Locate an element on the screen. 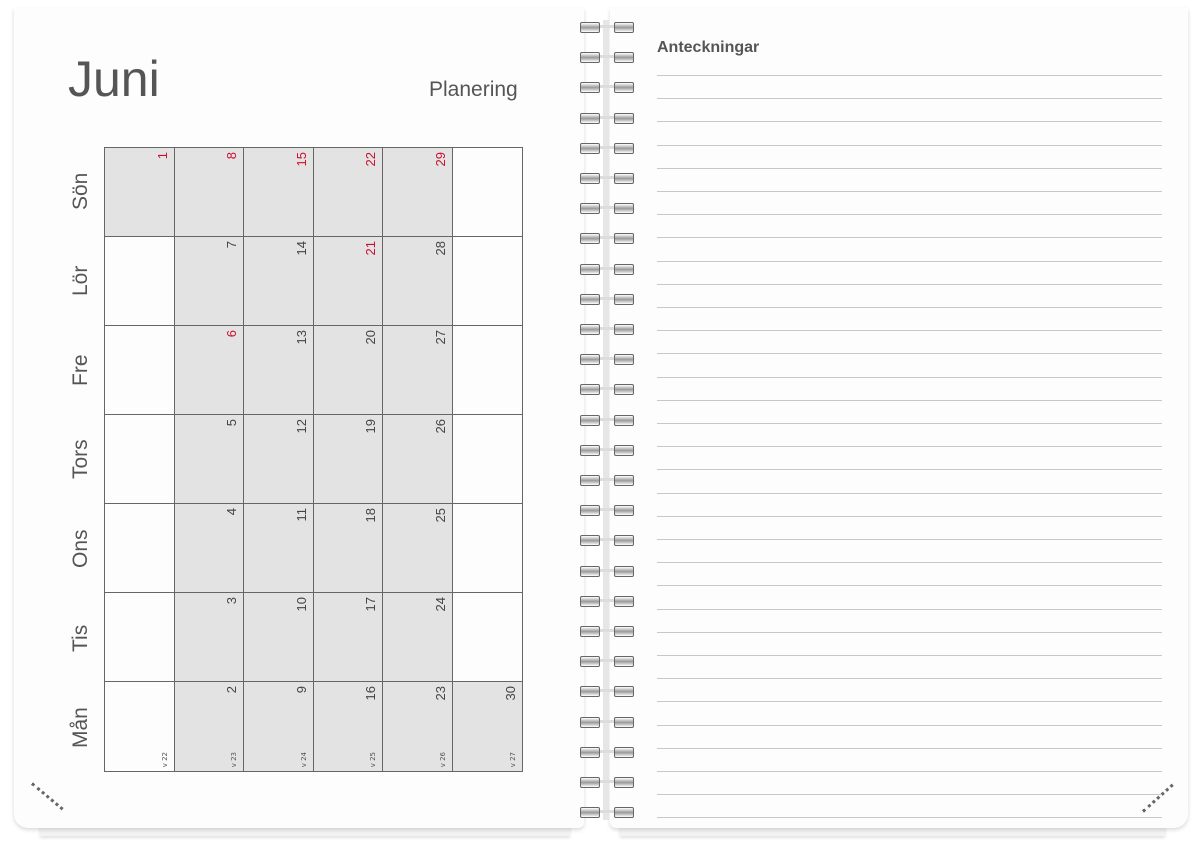 The width and height of the screenshot is (1200, 850). day-number: 26 is located at coordinates (440, 426).